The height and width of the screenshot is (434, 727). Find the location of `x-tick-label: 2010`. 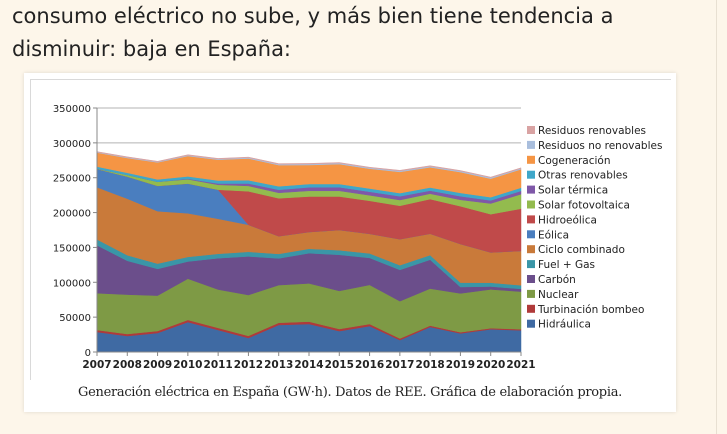

x-tick-label: 2010 is located at coordinates (187, 365).